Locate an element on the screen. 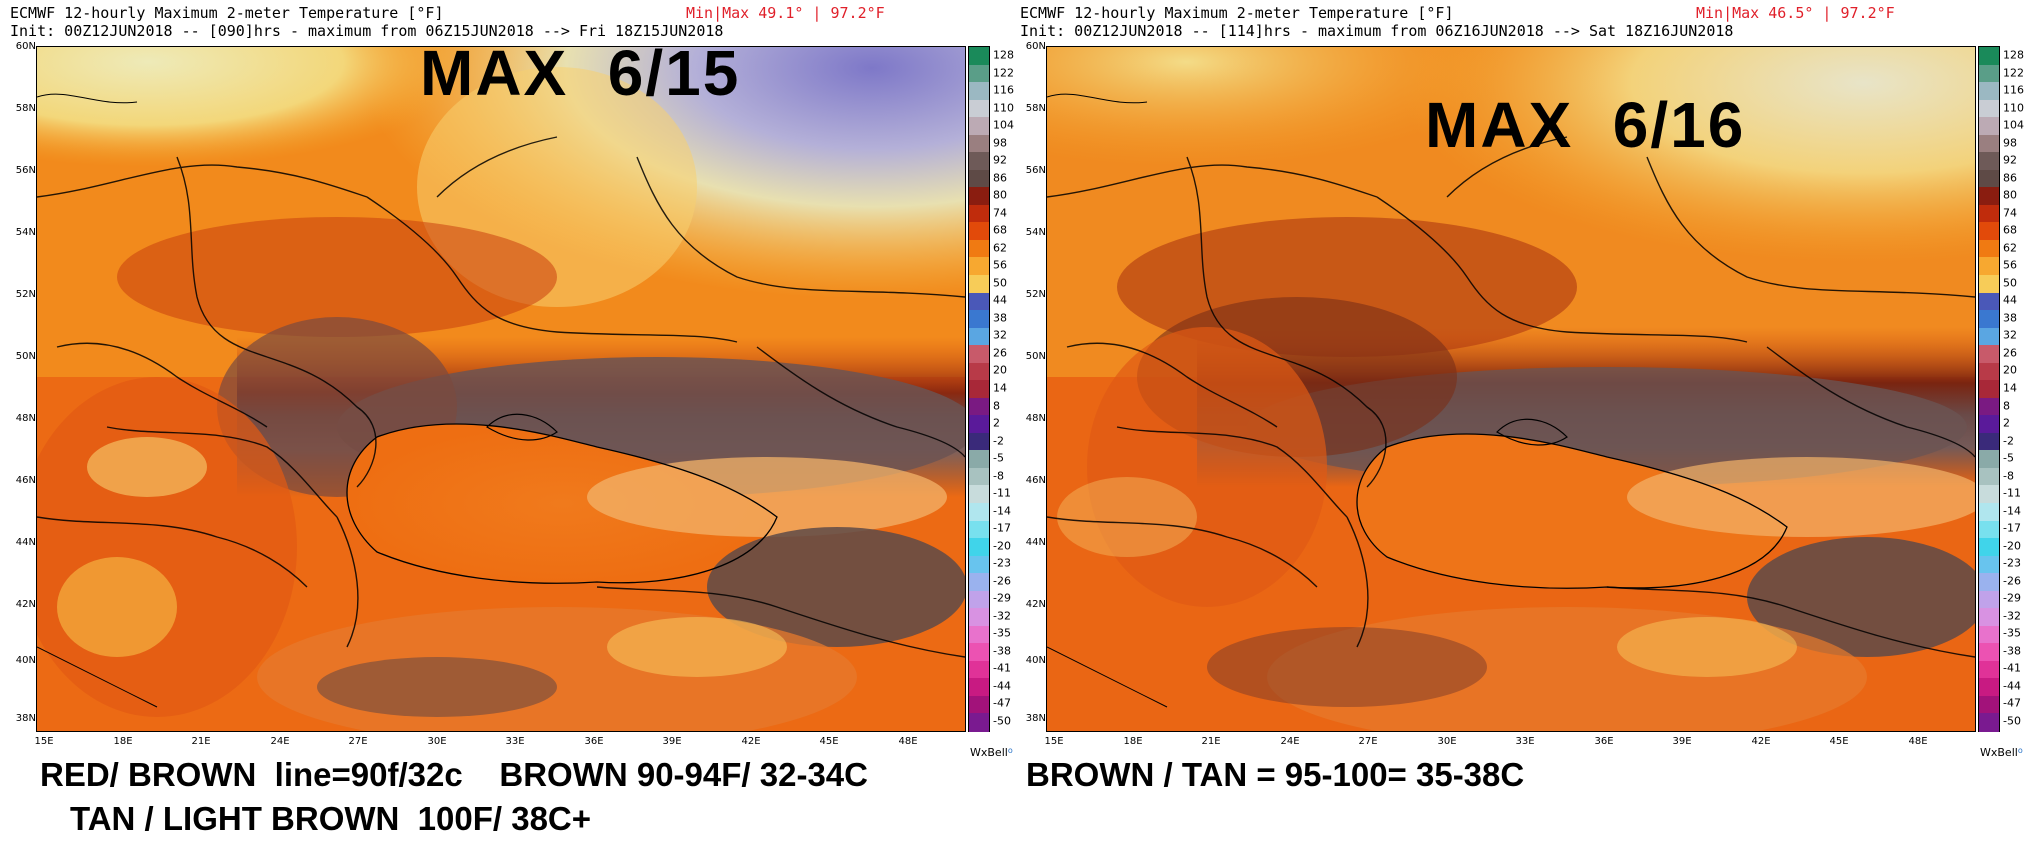 This screenshot has height=859, width=2037. colorbar-tick-label: -35 is located at coordinates (1002, 633).